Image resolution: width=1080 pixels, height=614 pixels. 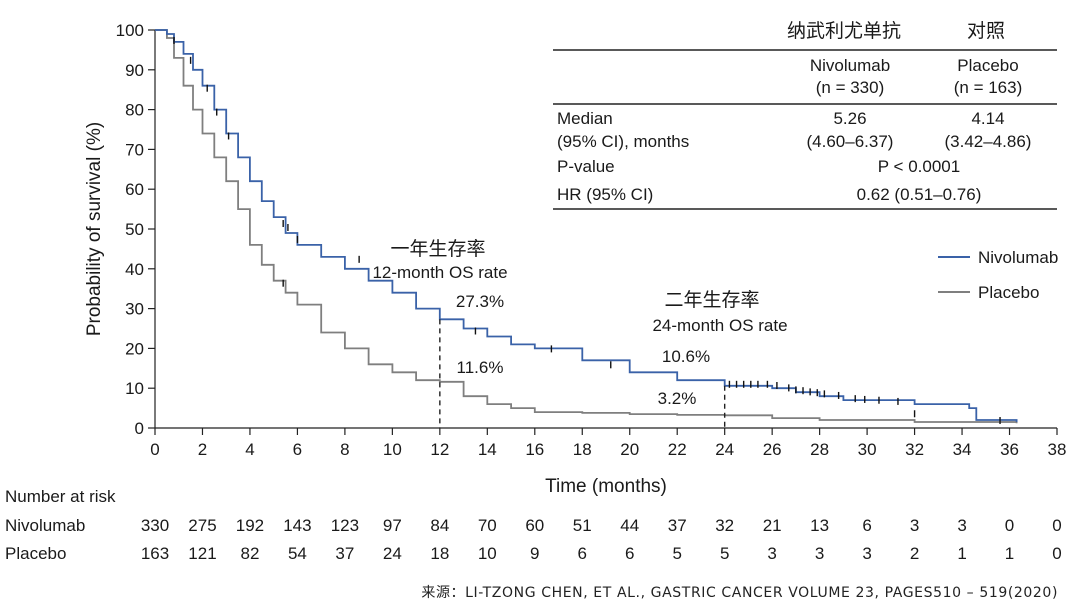 I want to click on y-tick-label: 80, so click(x=134, y=110).